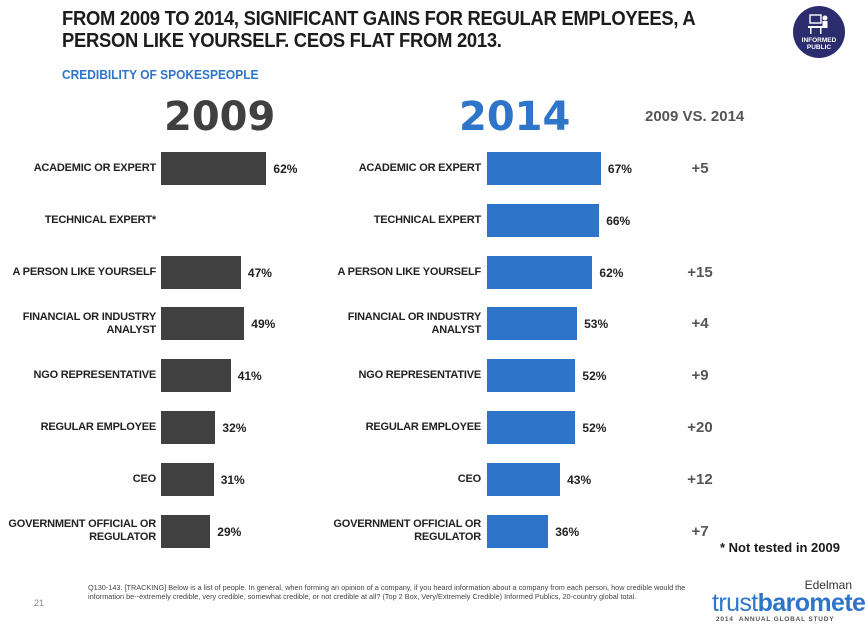 Image resolution: width=865 pixels, height=631 pixels. What do you see at coordinates (94, 375) in the screenshot?
I see `category-label-2009: NGO REPRESENTATIVE` at bounding box center [94, 375].